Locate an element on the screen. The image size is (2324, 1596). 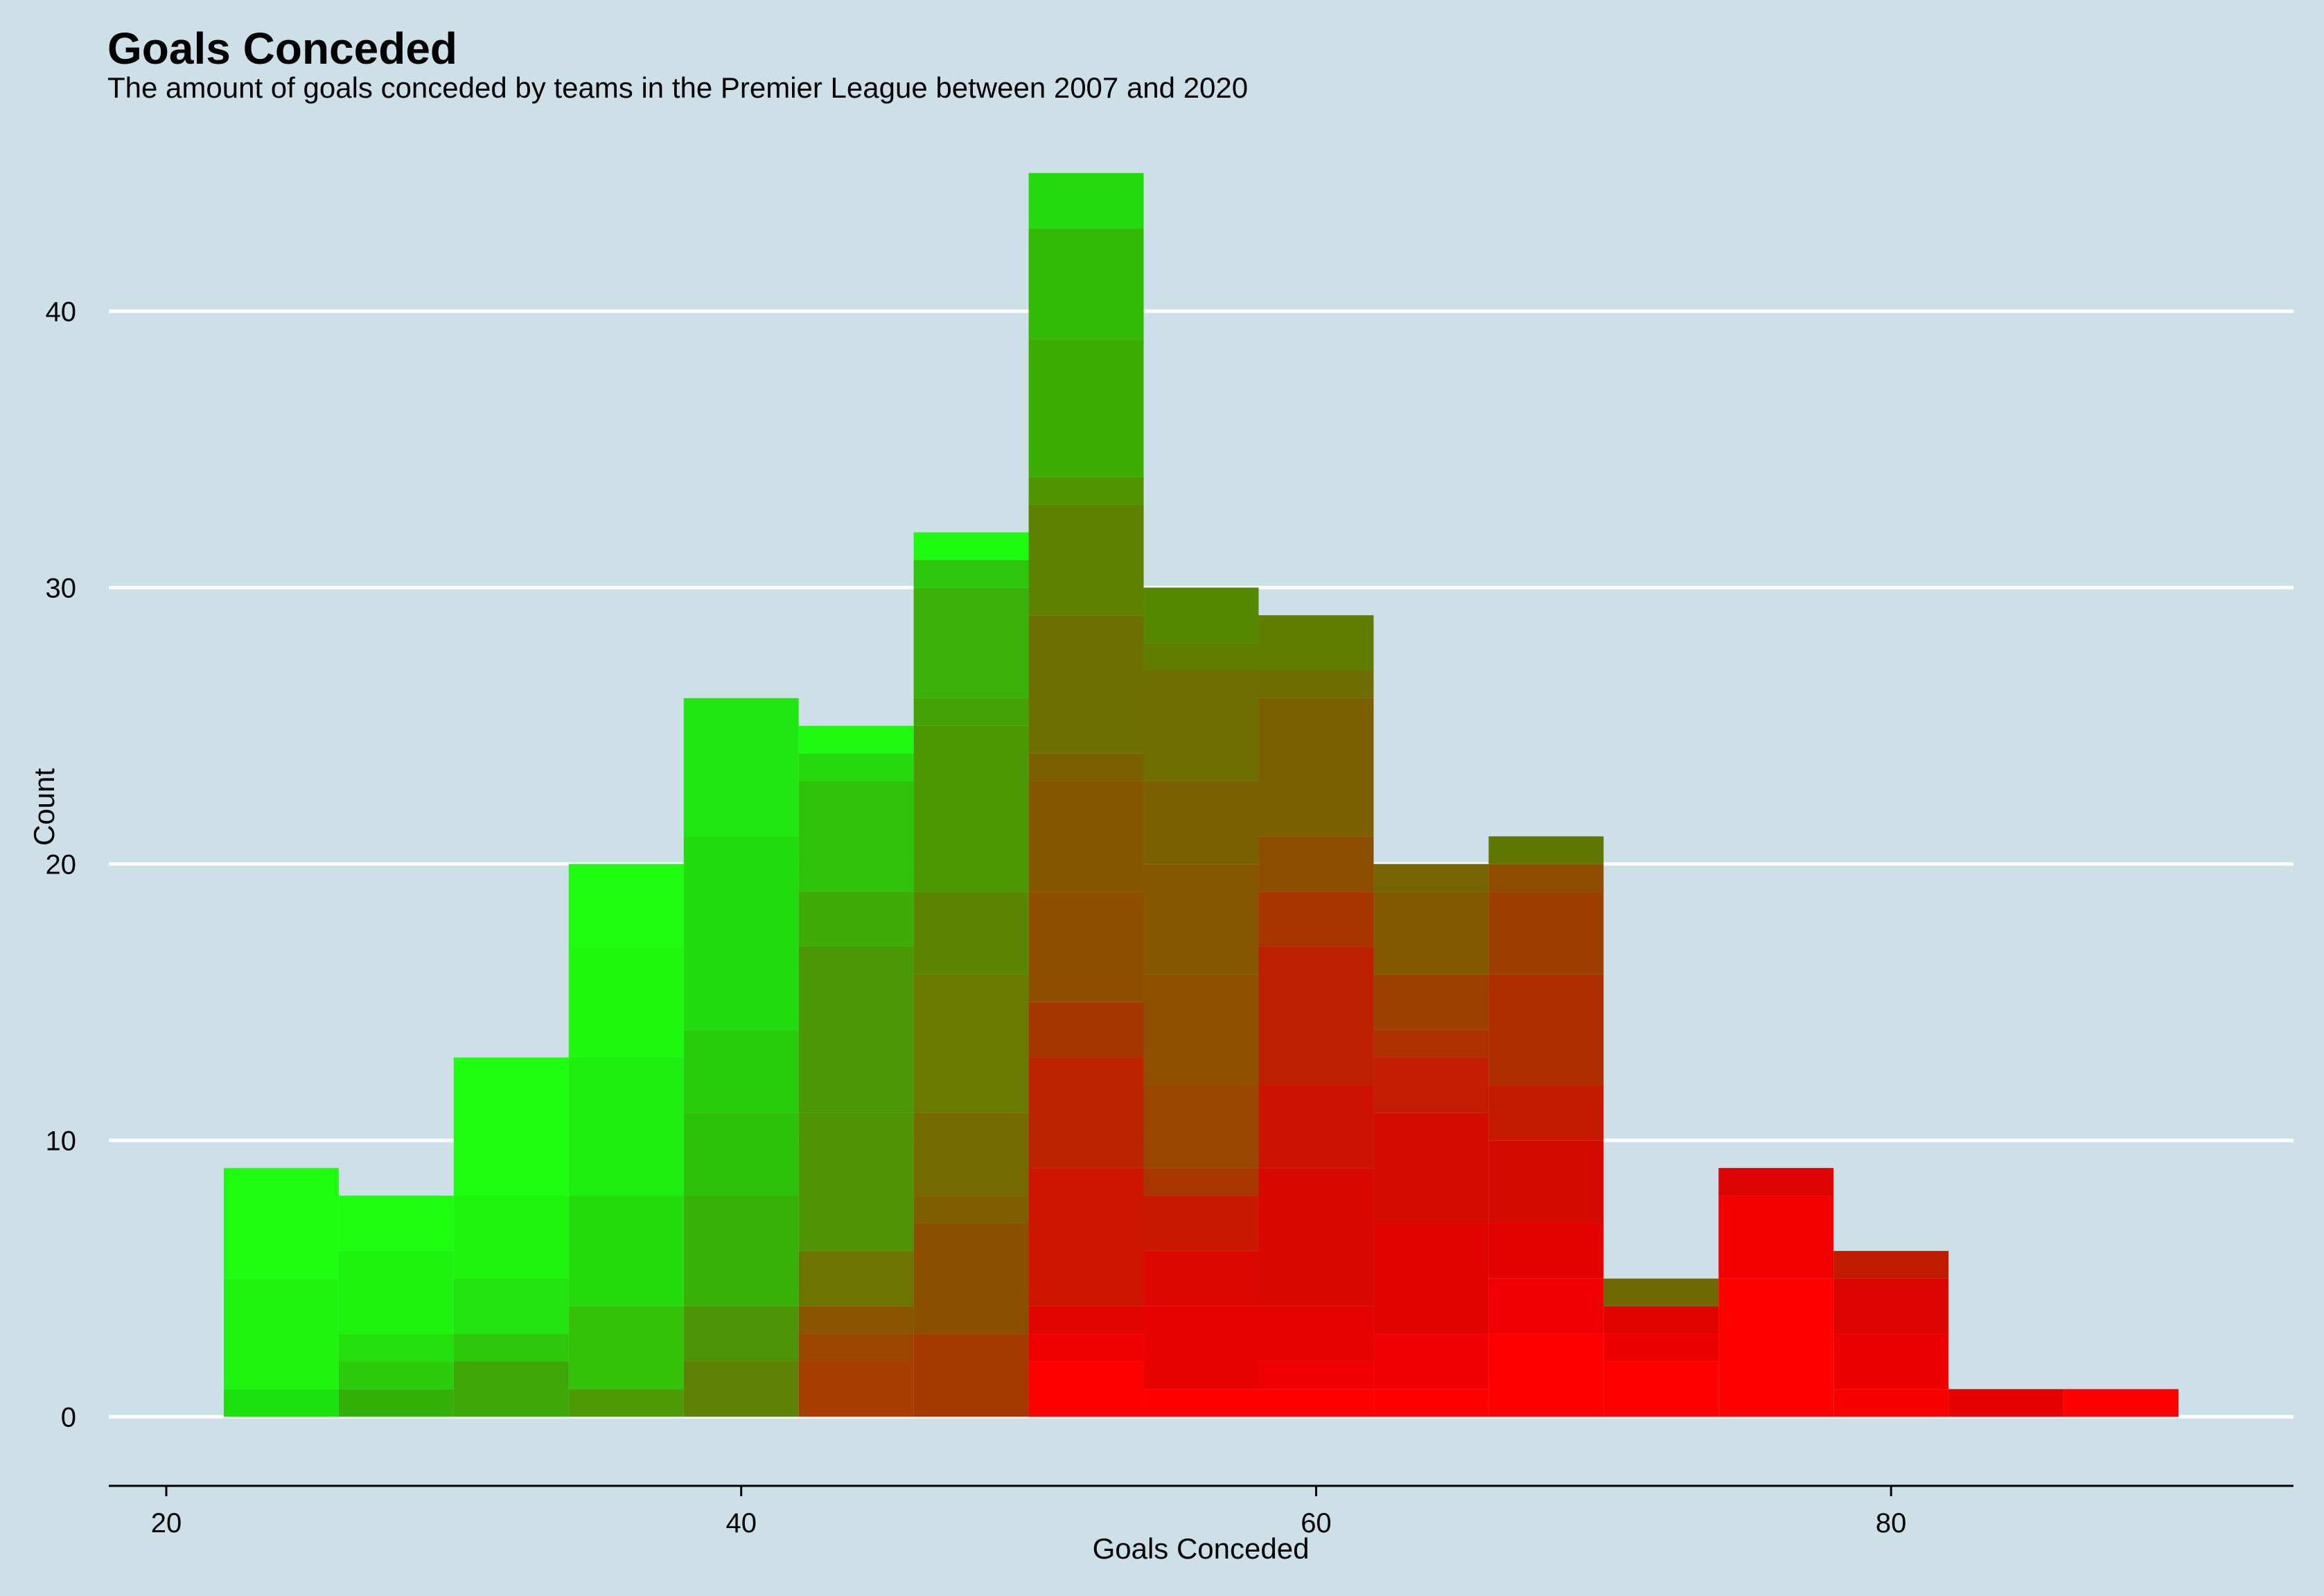
y-tick-label: 30 is located at coordinates (61, 588).